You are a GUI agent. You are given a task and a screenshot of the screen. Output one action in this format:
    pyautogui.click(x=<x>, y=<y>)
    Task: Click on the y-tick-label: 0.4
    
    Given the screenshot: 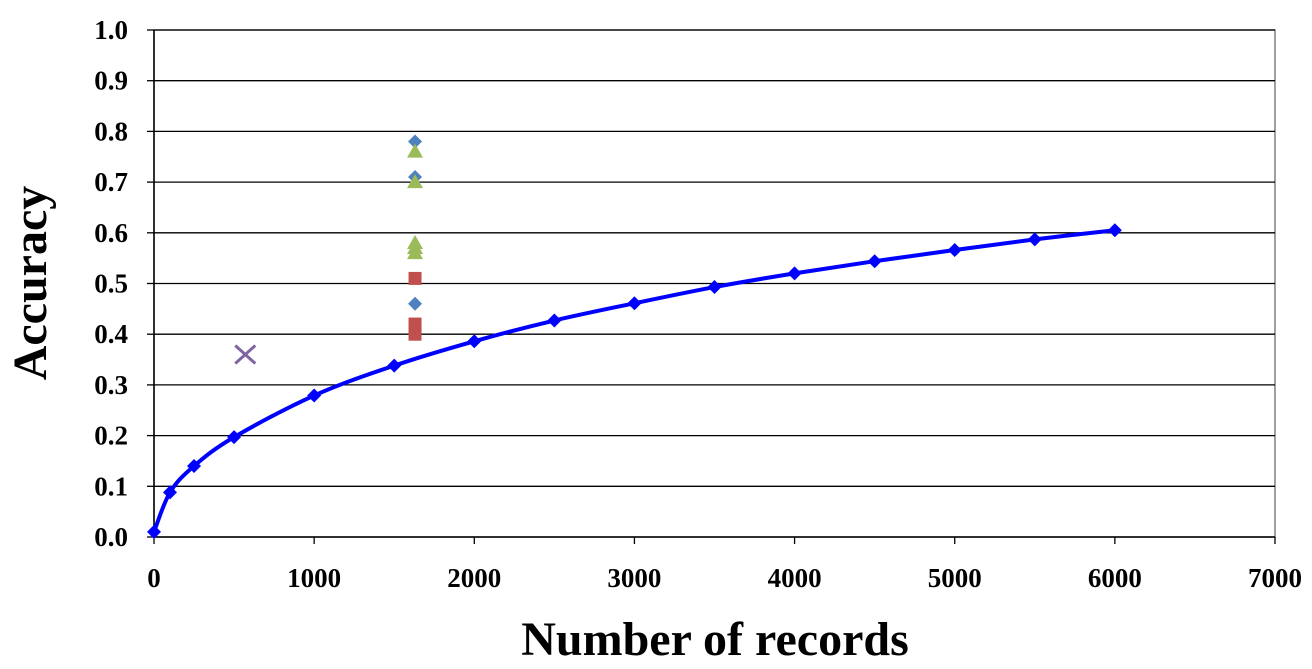 What is the action you would take?
    pyautogui.click(x=111, y=334)
    